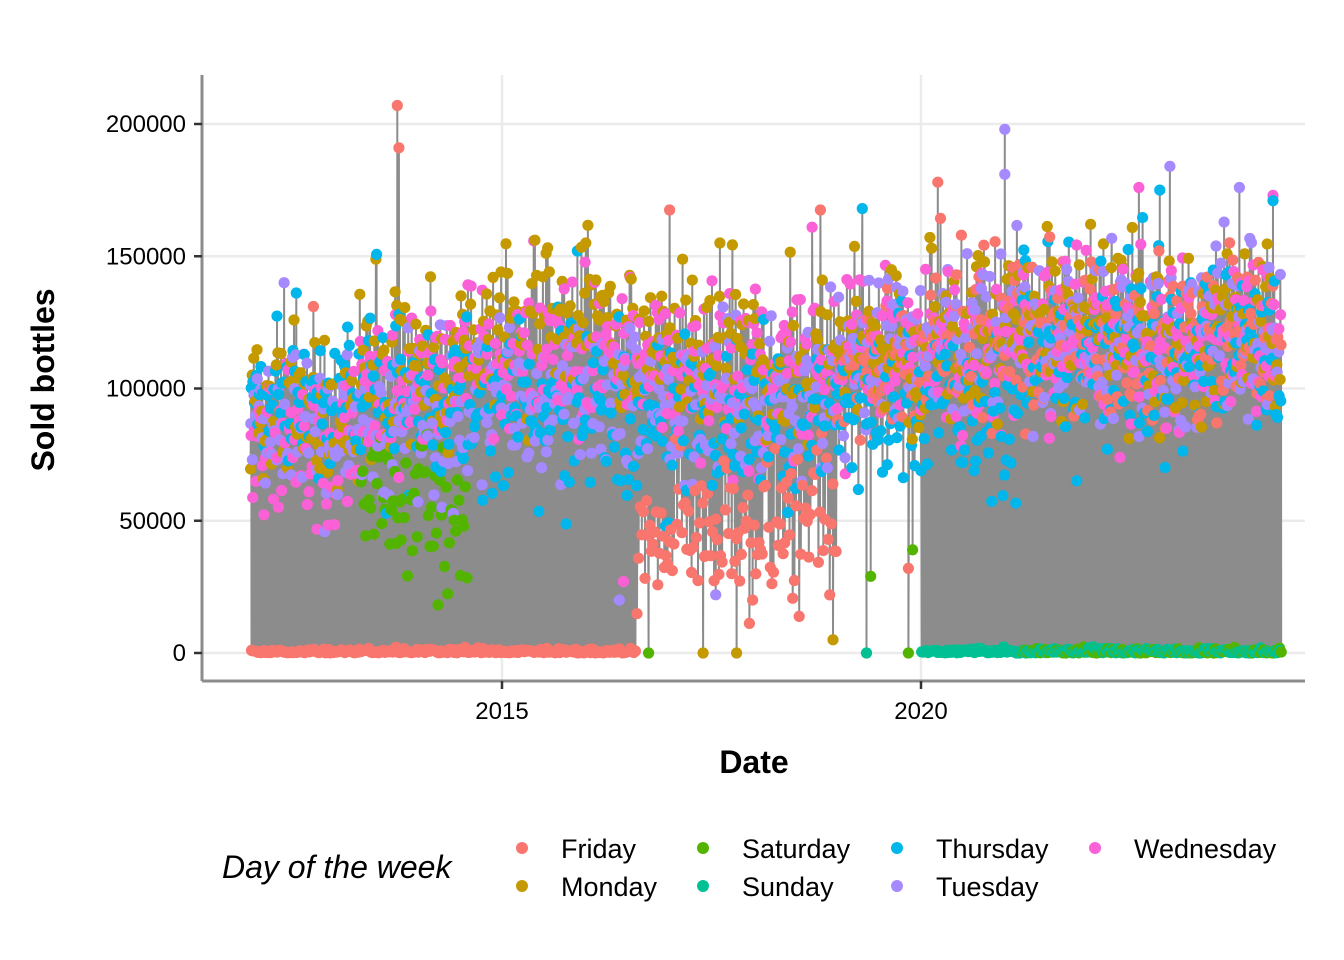 The height and width of the screenshot is (960, 1344). I want to click on y-tick-label: 100000, so click(146, 389).